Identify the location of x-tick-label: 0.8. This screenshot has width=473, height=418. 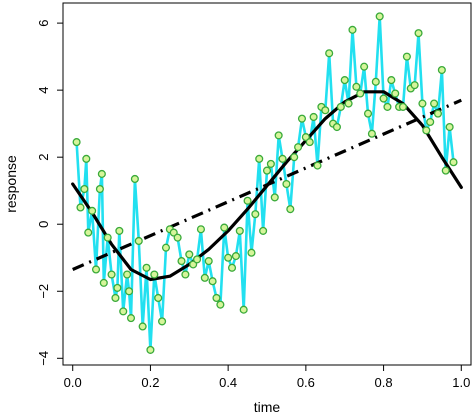
(384, 382).